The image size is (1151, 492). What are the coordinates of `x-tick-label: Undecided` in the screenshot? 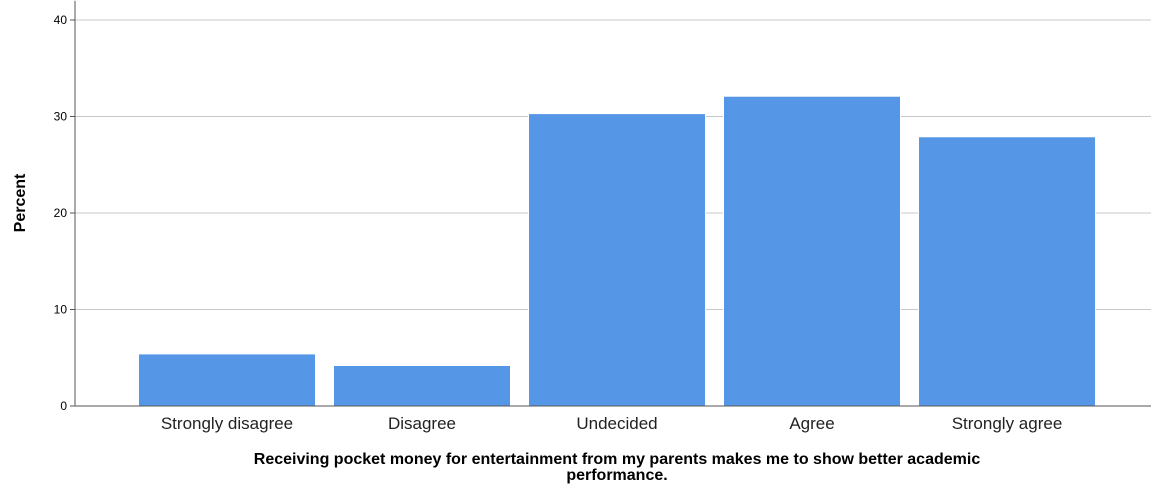 It's located at (616, 423).